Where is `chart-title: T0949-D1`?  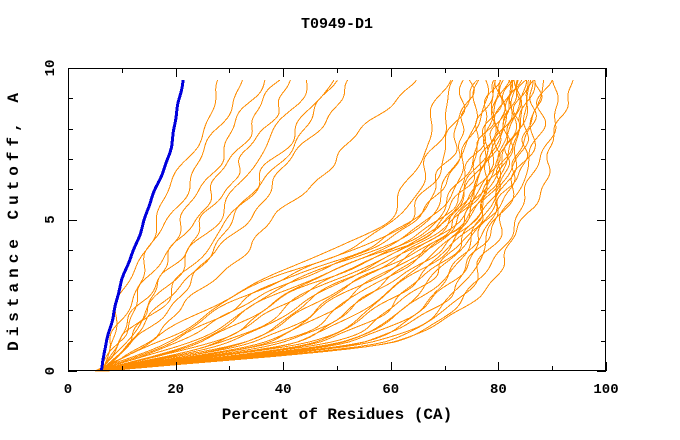
chart-title: T0949-D1 is located at coordinates (337, 24).